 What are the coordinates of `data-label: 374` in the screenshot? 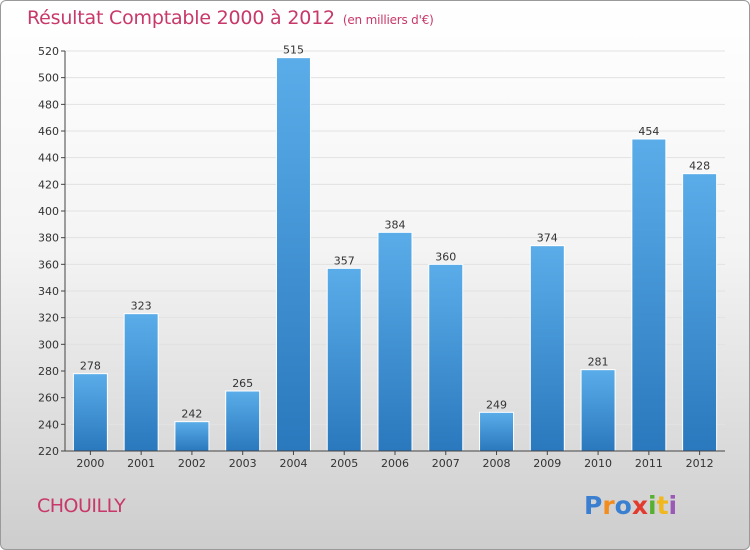 It's located at (547, 238).